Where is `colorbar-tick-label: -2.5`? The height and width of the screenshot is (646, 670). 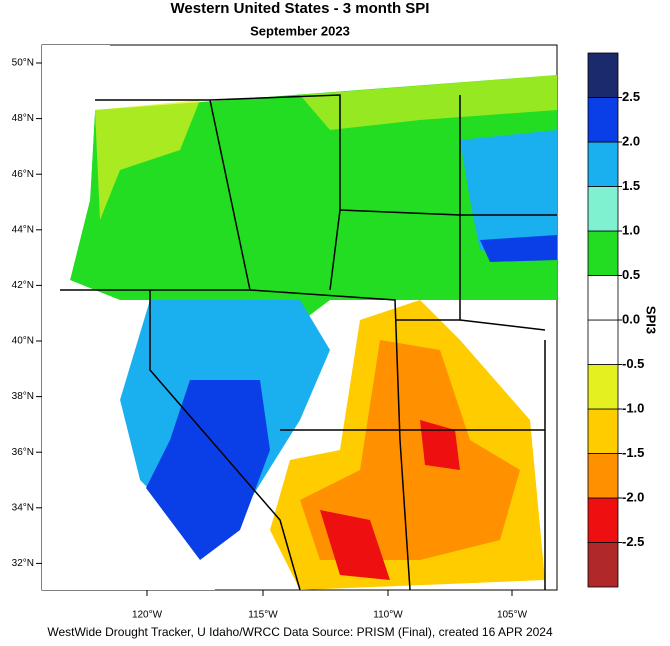 colorbar-tick-label: -2.5 is located at coordinates (633, 541).